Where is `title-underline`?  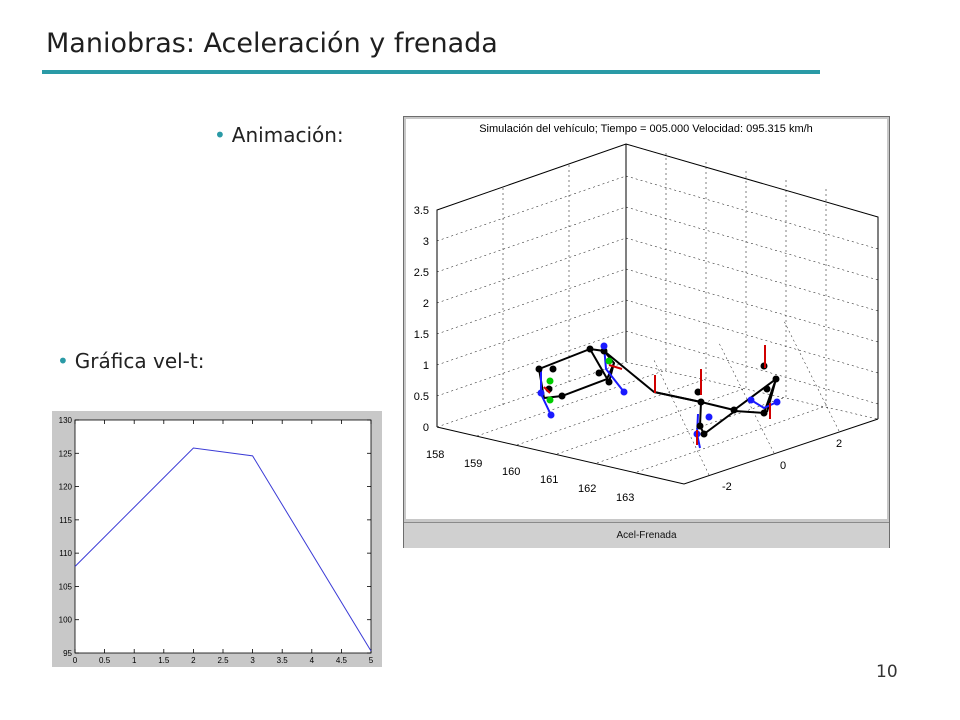
title-underline is located at coordinates (431, 72).